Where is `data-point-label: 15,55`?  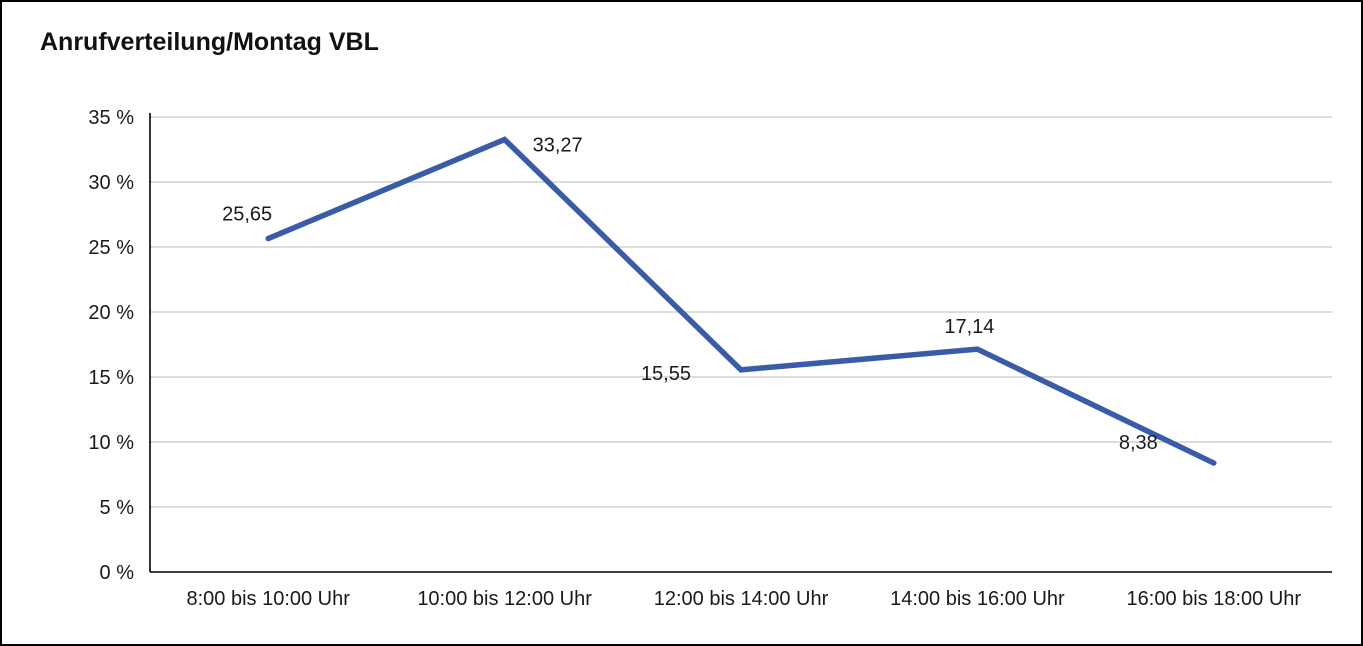 data-point-label: 15,55 is located at coordinates (666, 374).